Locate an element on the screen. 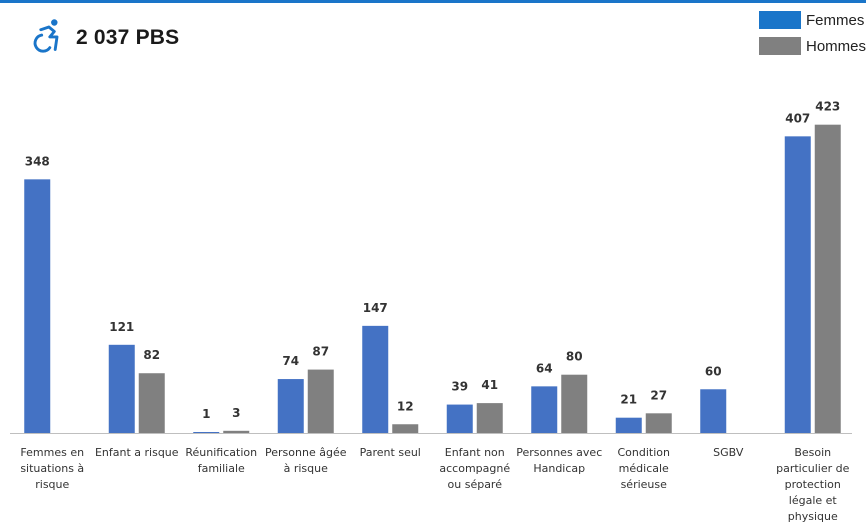  category-label-9-0: Besoin is located at coordinates (812, 452).